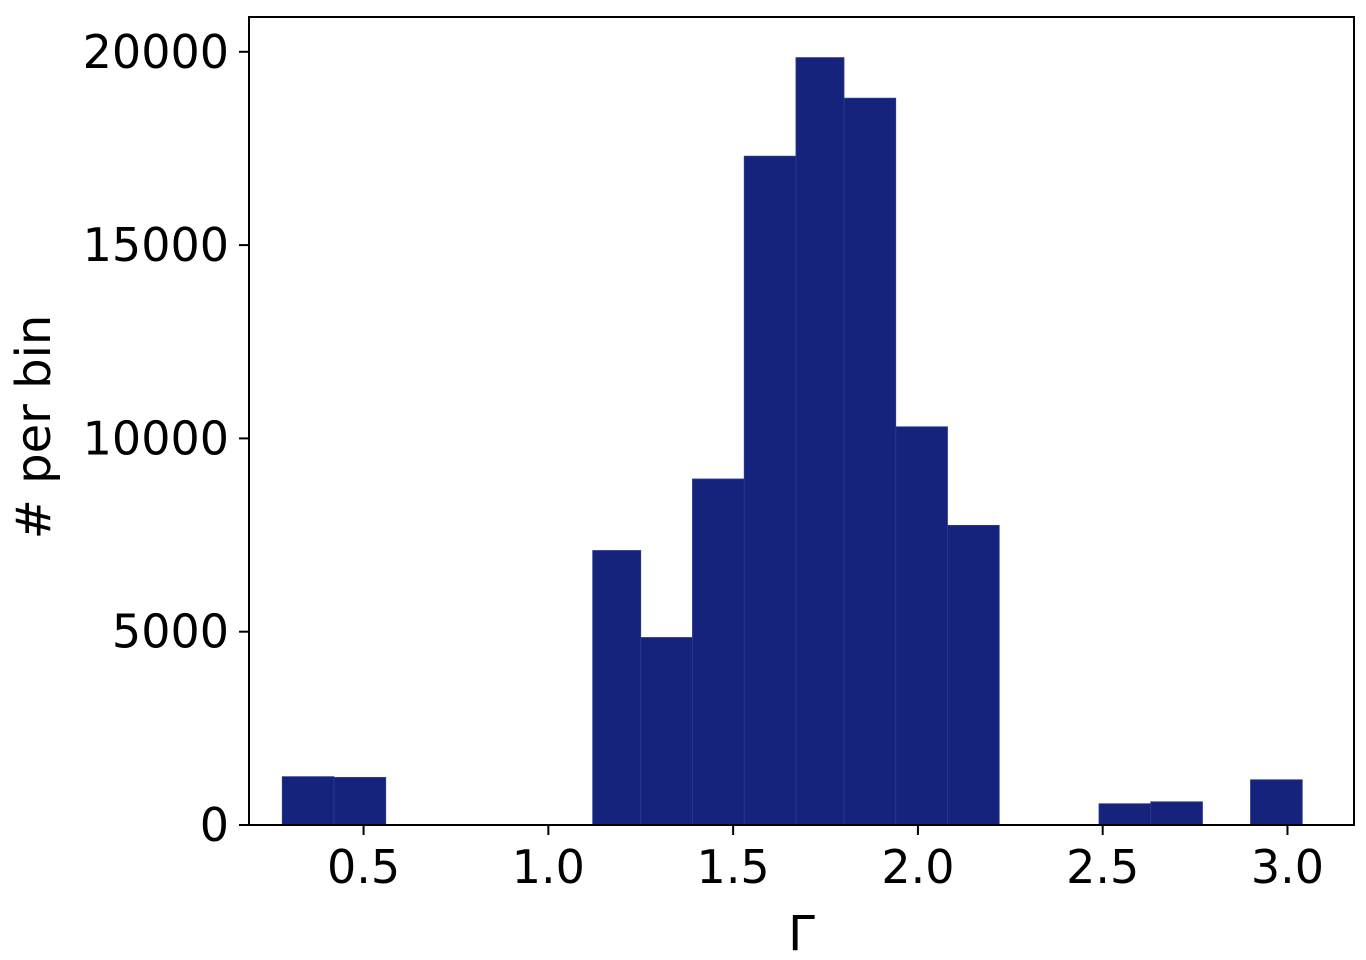 The height and width of the screenshot is (960, 1366). I want to click on y-tick-label: 10000, so click(156, 438).